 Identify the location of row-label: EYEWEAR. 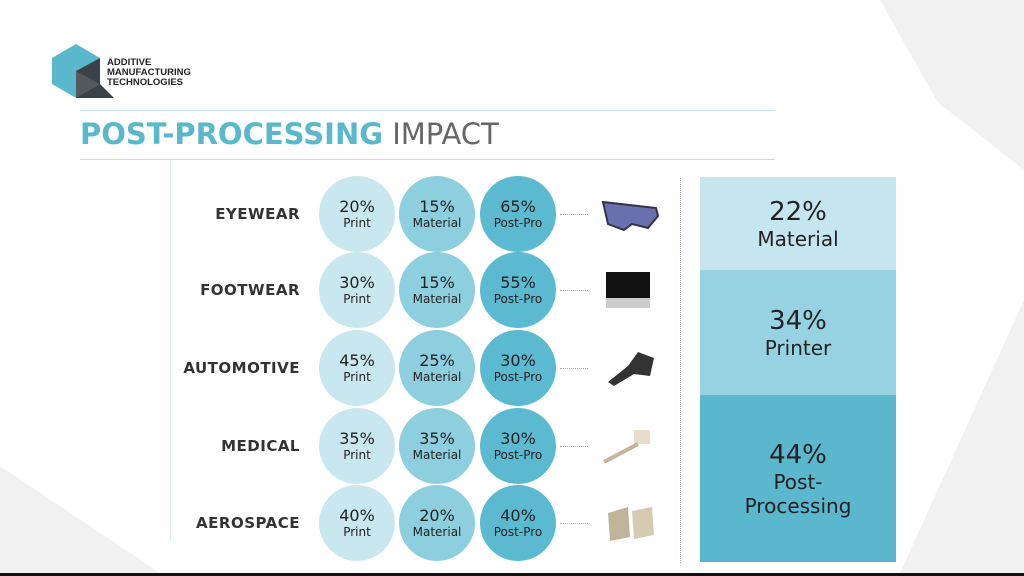
(257, 214).